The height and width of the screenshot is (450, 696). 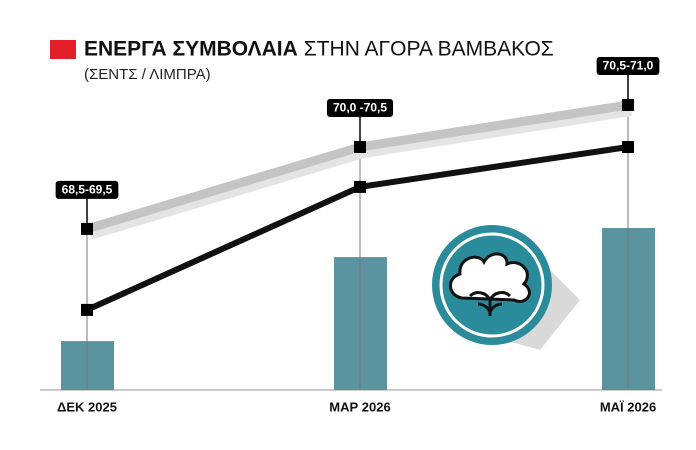 I want to click on chart-subtitle: (ΣΕΝΤΣ / ΛΙΜΠΡΑ), so click(x=147, y=74).